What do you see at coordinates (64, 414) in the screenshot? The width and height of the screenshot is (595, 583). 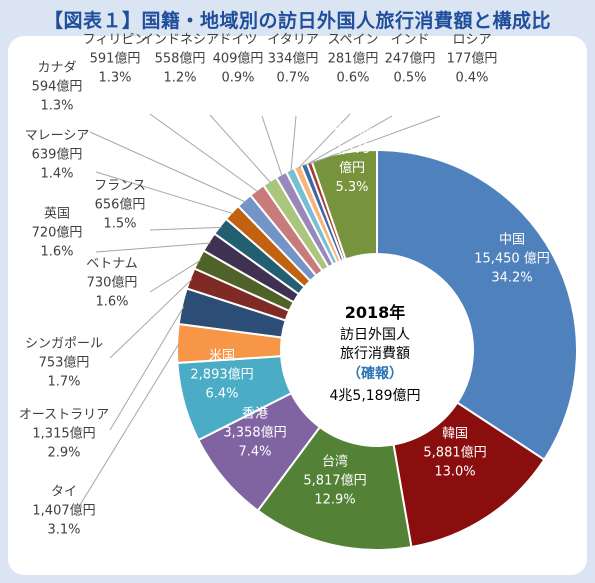 I see `slice-label-line-7-1: オーストラリア` at bounding box center [64, 414].